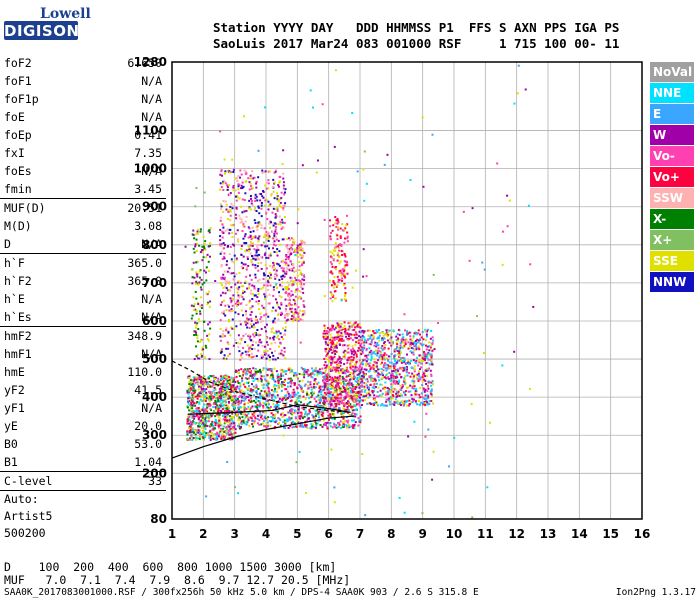 This screenshot has height=600, width=700. What do you see at coordinates (83, 171) in the screenshot?
I see `param-row: foEs N/A` at bounding box center [83, 171].